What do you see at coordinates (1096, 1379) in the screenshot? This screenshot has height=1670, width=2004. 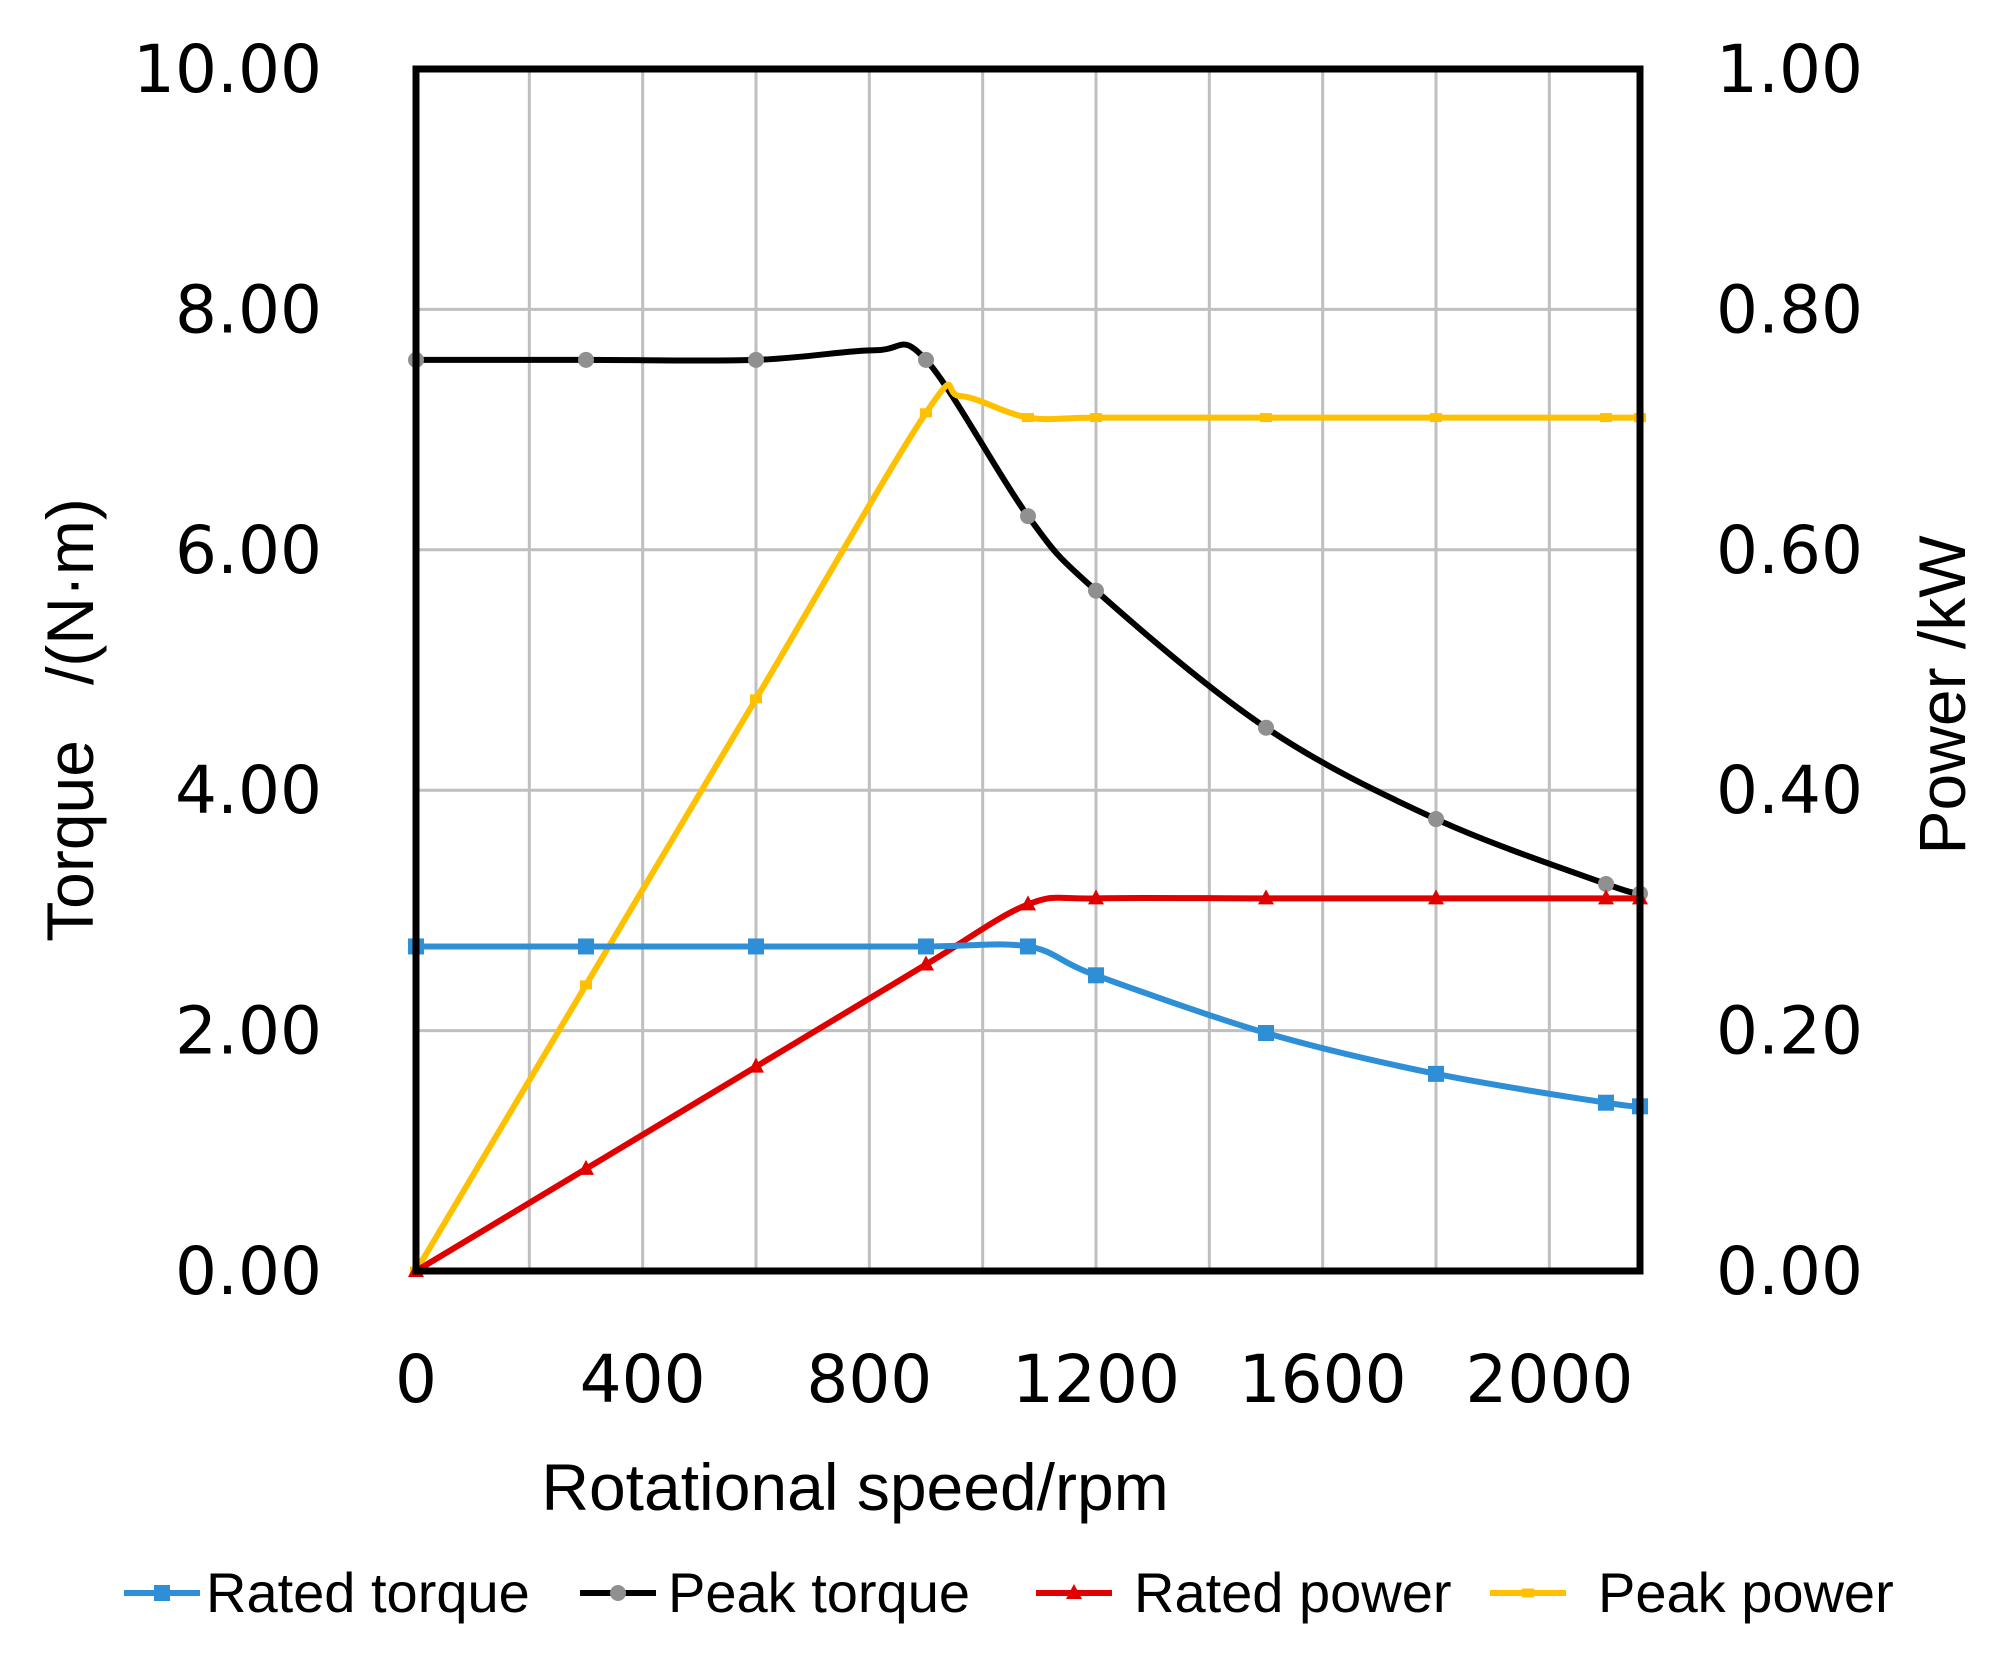 I see `x-tick-label: 1200` at bounding box center [1096, 1379].